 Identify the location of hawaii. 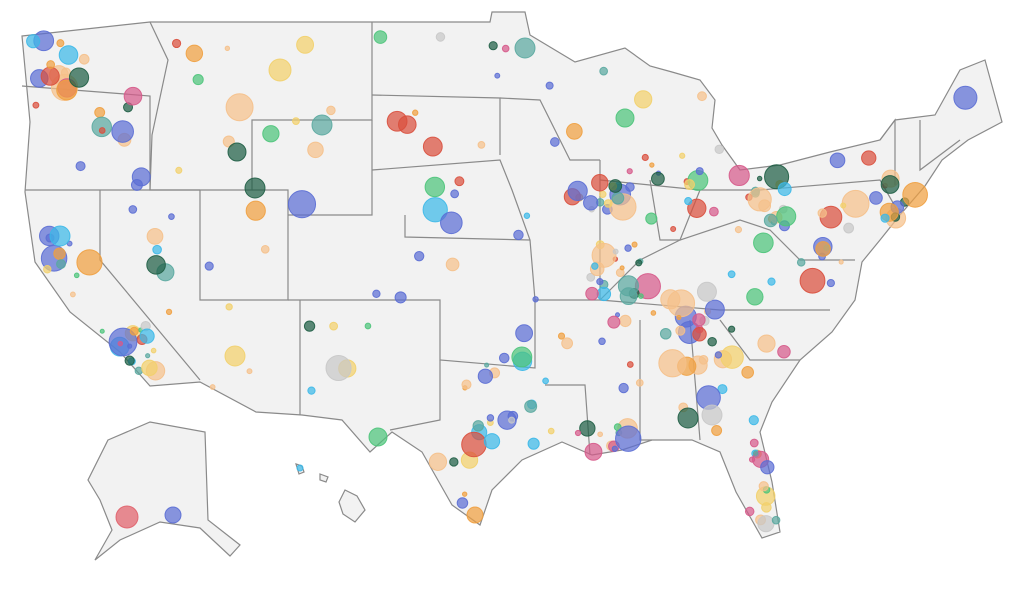
(330, 493).